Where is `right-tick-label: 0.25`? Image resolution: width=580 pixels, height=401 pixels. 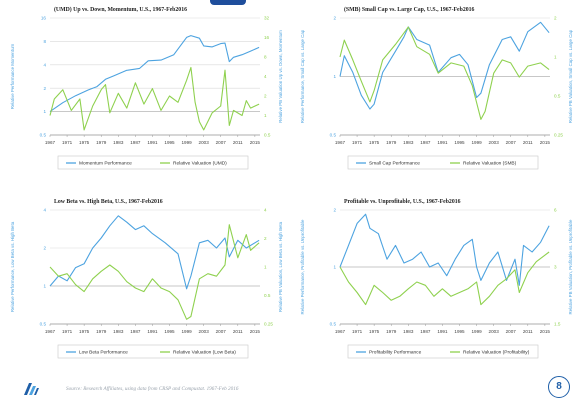 right-tick-label: 0.25 is located at coordinates (268, 324).